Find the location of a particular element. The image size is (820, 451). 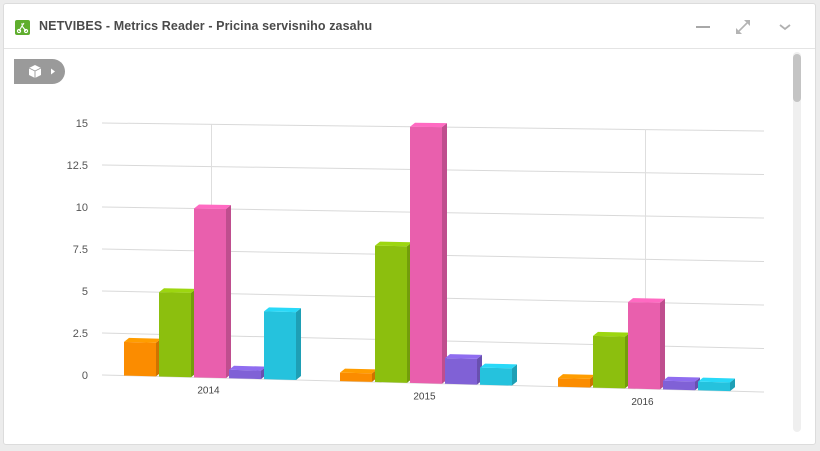

cube-icon is located at coordinates (35, 71).